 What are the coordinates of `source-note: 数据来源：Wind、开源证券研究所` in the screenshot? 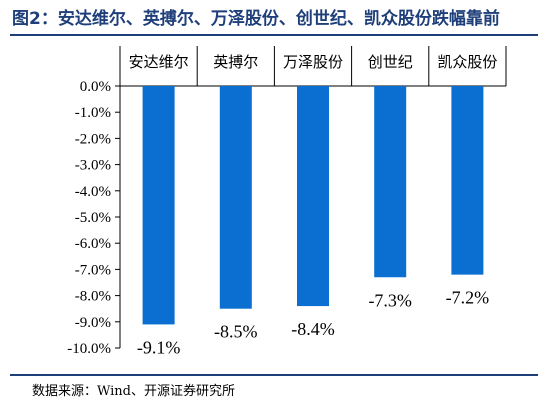 It's located at (133, 391).